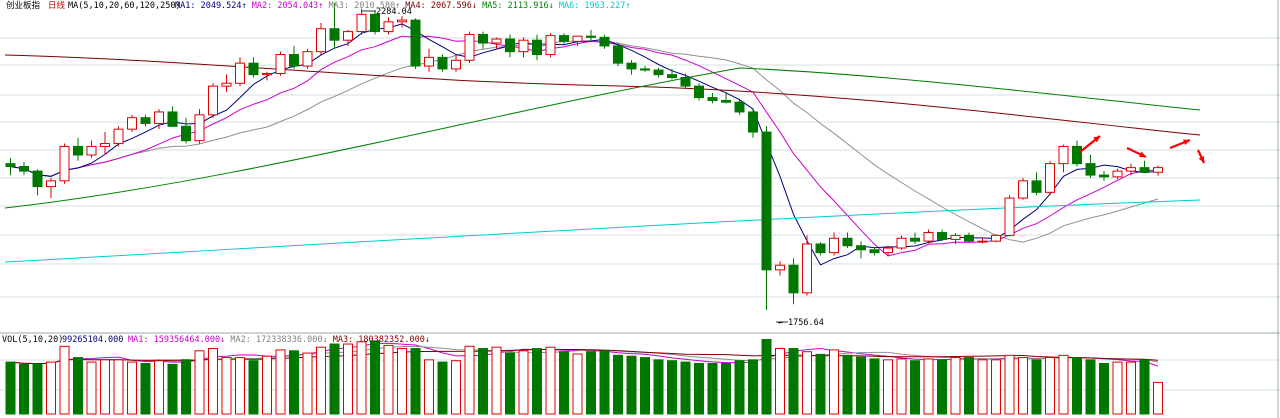 The image size is (1280, 418). Describe the element at coordinates (285, 6) in the screenshot. I see `header-ma-item: MA2: 2054.043↑` at that location.